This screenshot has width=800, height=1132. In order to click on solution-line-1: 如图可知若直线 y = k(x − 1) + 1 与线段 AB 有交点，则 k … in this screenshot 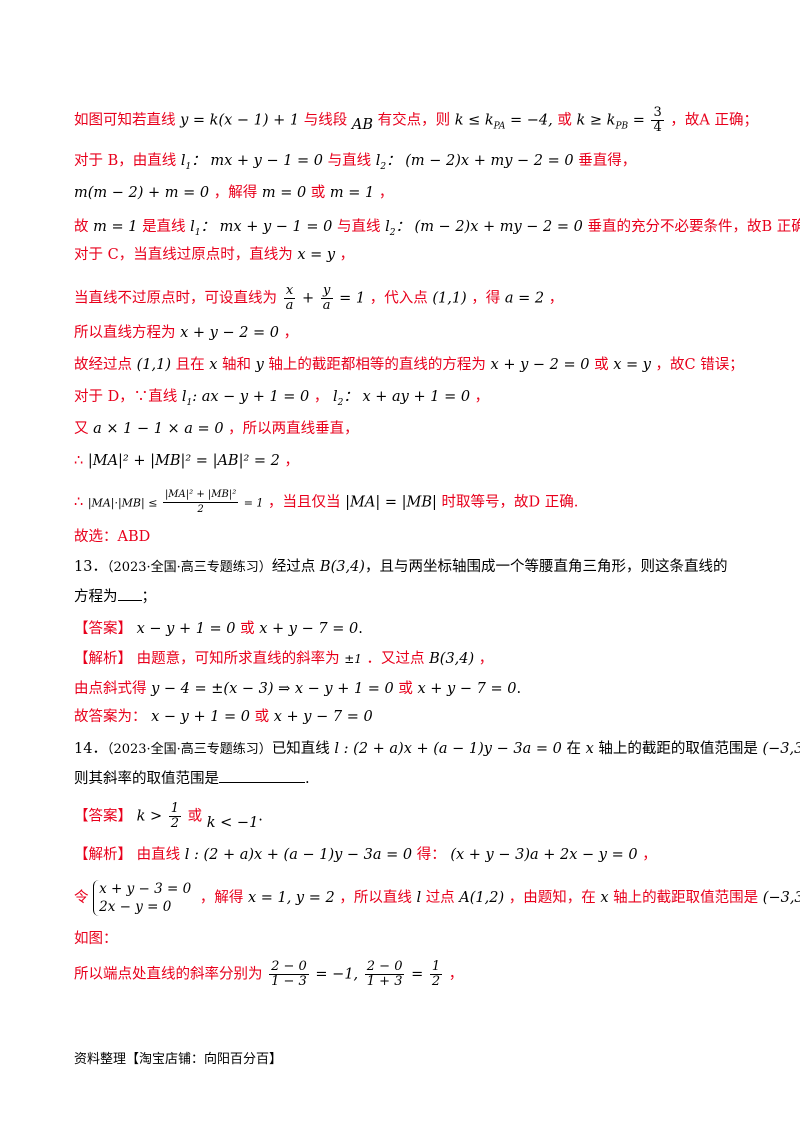, I will do `click(416, 121)`.